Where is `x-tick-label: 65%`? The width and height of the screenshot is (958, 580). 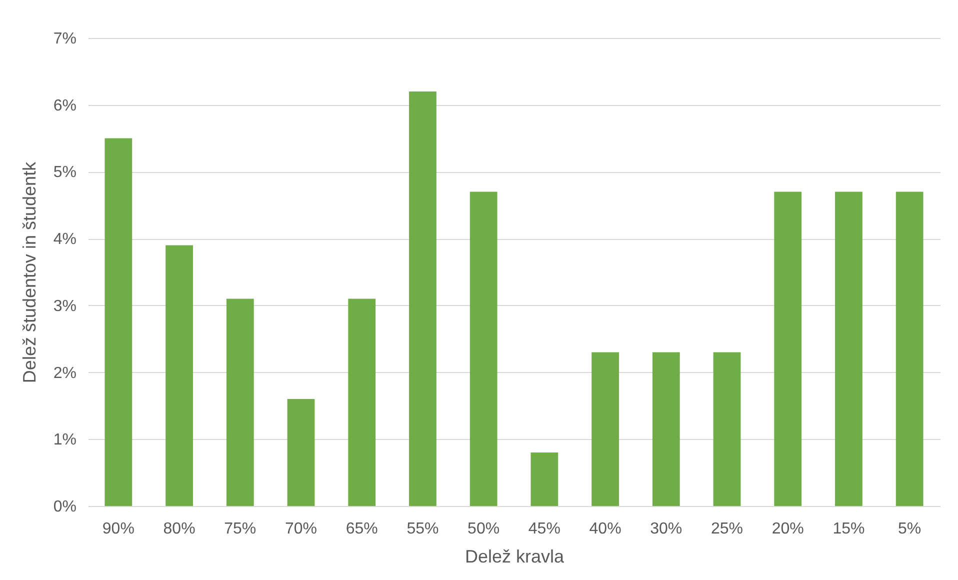
x-tick-label: 65% is located at coordinates (362, 529).